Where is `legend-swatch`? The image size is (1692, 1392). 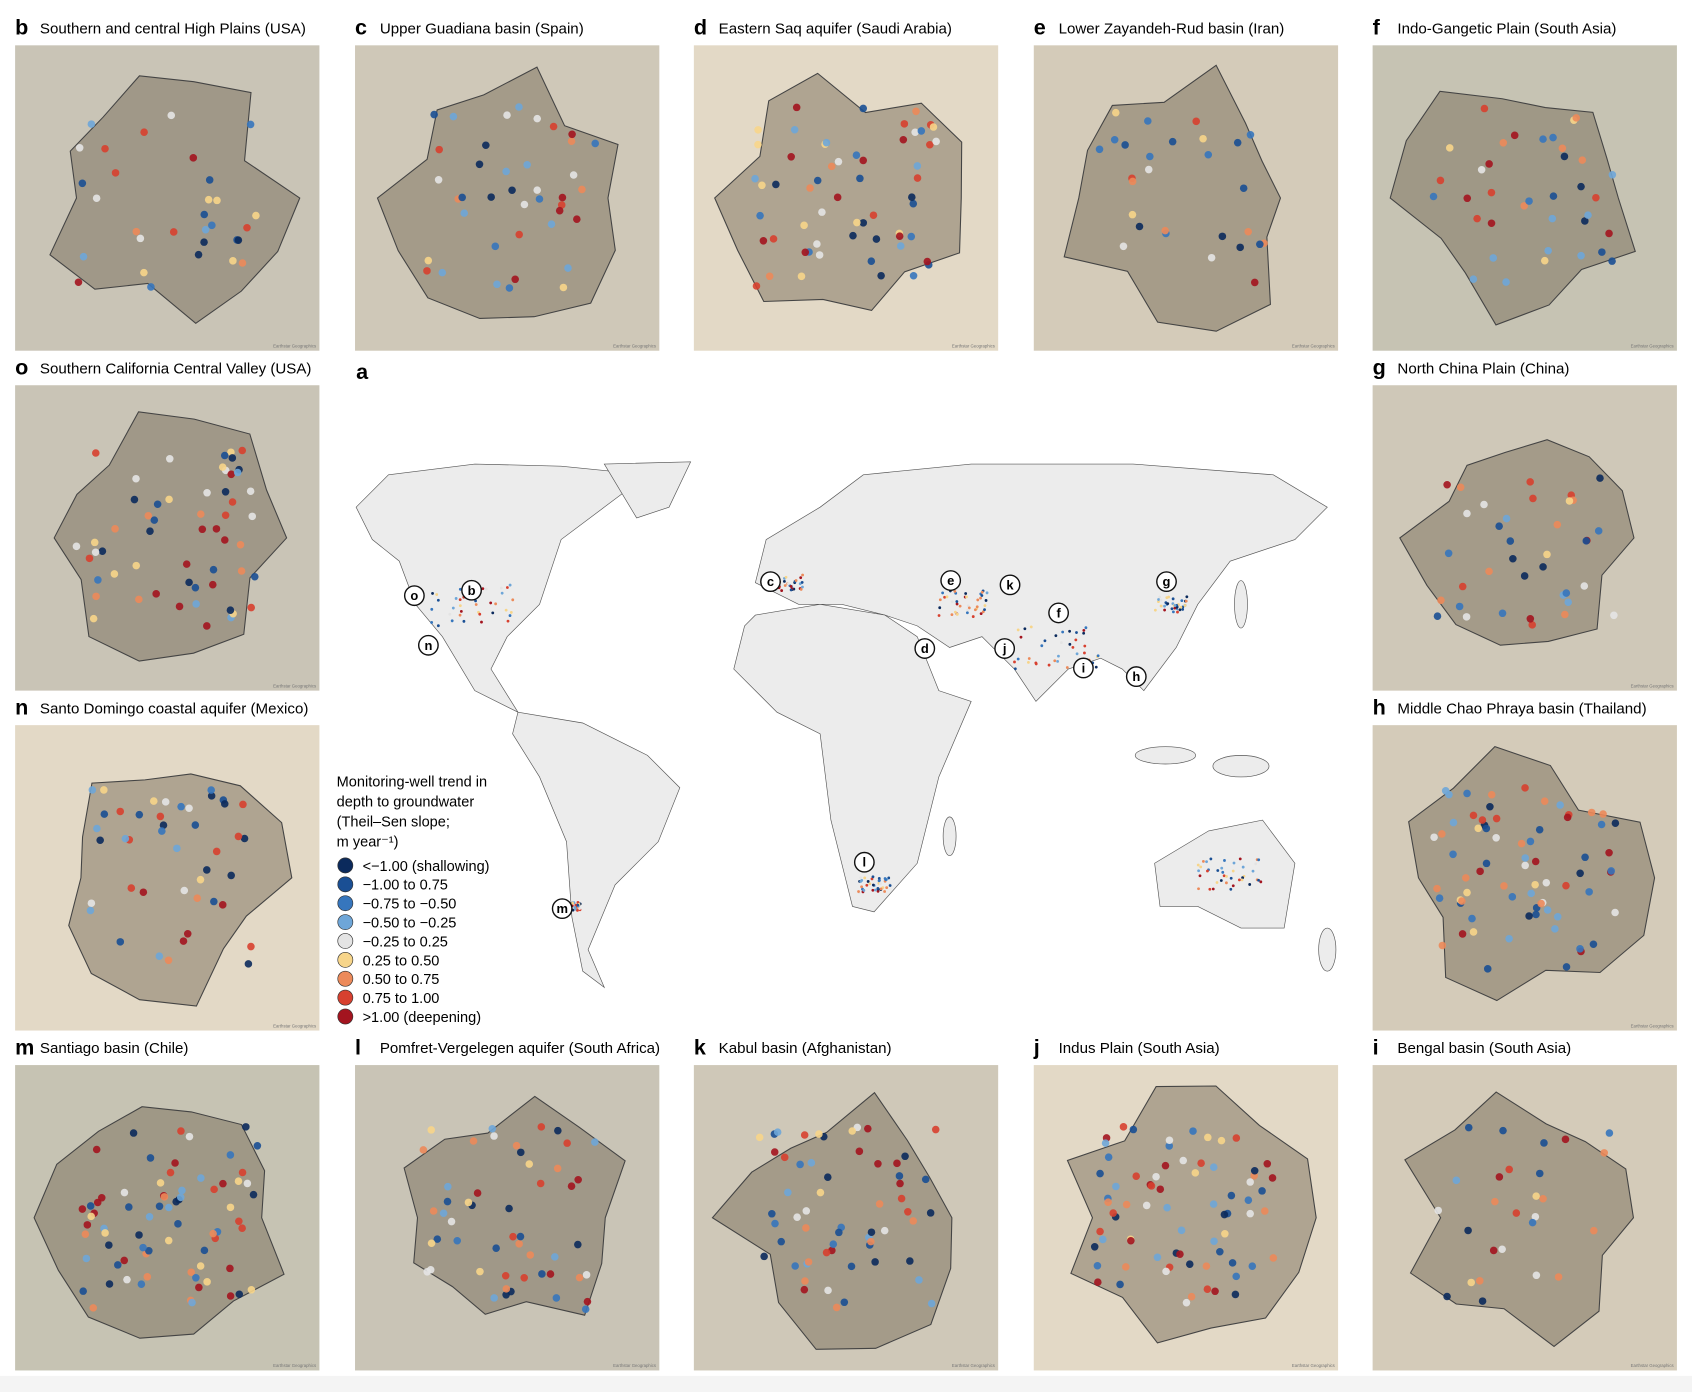 legend-swatch is located at coordinates (345, 884).